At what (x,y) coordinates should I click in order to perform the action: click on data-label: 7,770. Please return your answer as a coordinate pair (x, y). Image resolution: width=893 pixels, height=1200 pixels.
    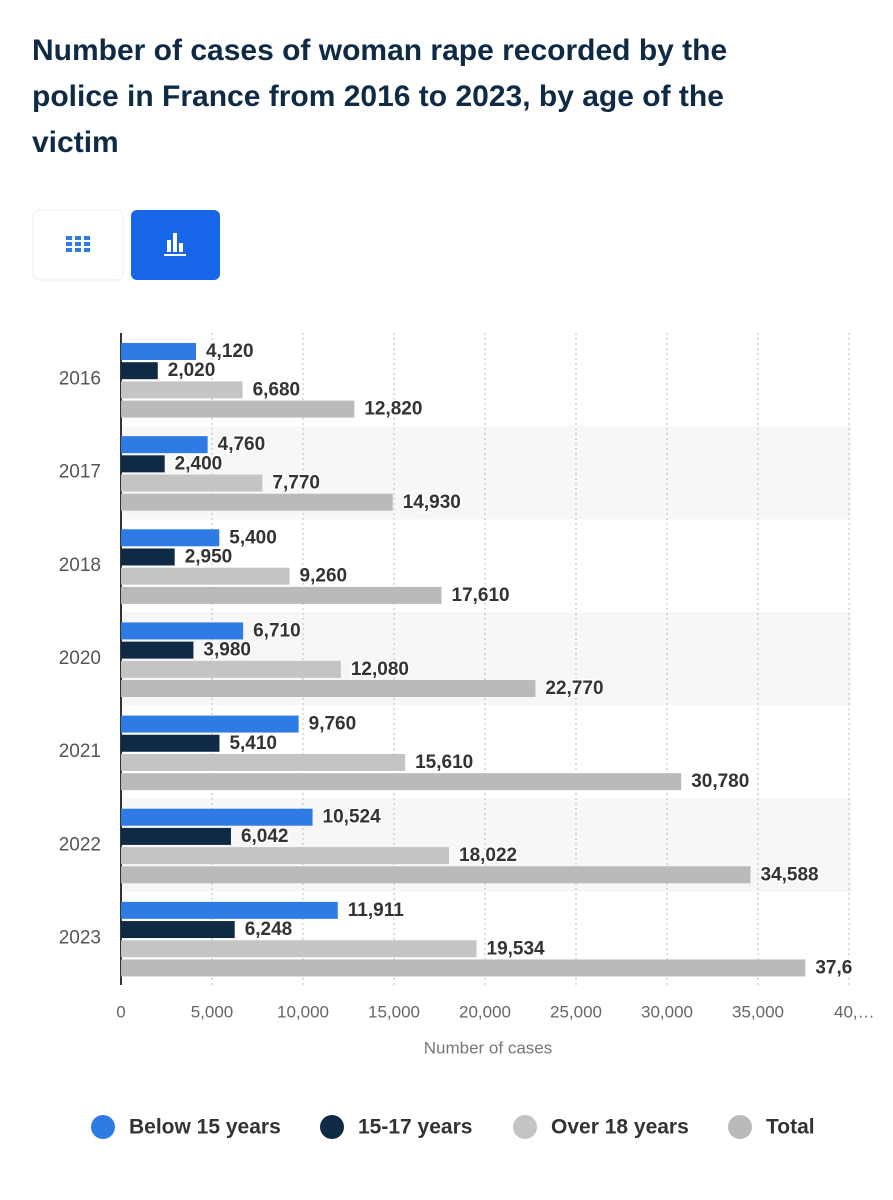
    Looking at the image, I should click on (296, 483).